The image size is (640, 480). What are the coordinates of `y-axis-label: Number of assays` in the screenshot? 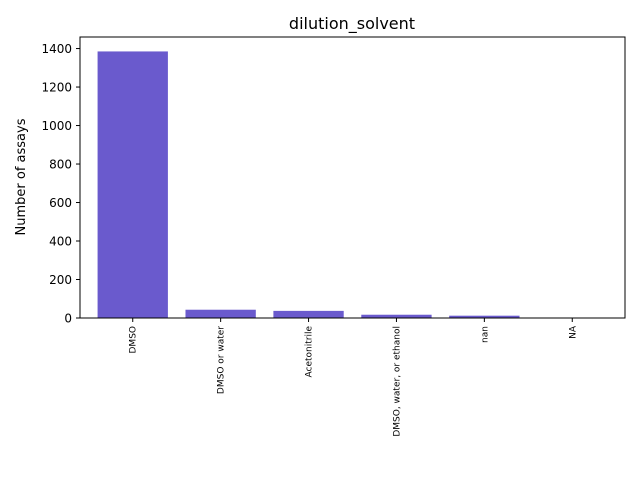 It's located at (21, 176).